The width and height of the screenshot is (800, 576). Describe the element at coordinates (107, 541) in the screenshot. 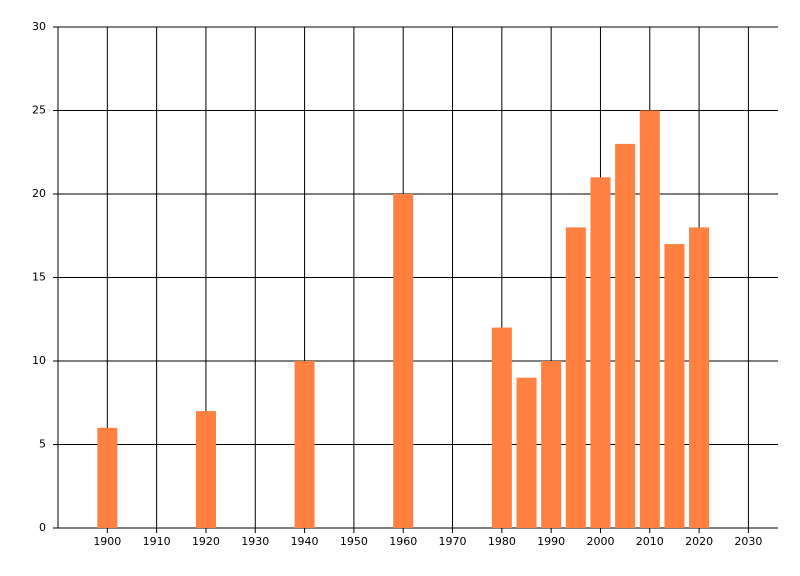

I see `x-tick-label: 1900` at that location.